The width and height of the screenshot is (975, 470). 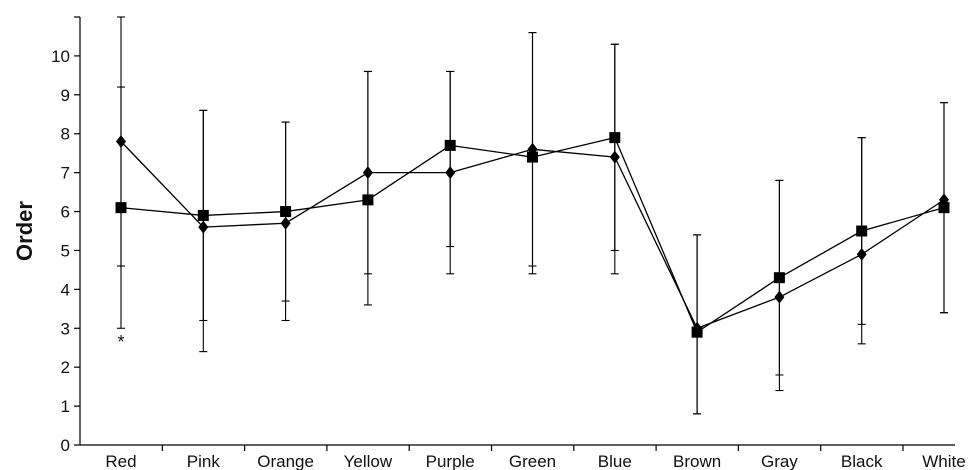 What do you see at coordinates (60, 56) in the screenshot?
I see `y-tick-label: 10` at bounding box center [60, 56].